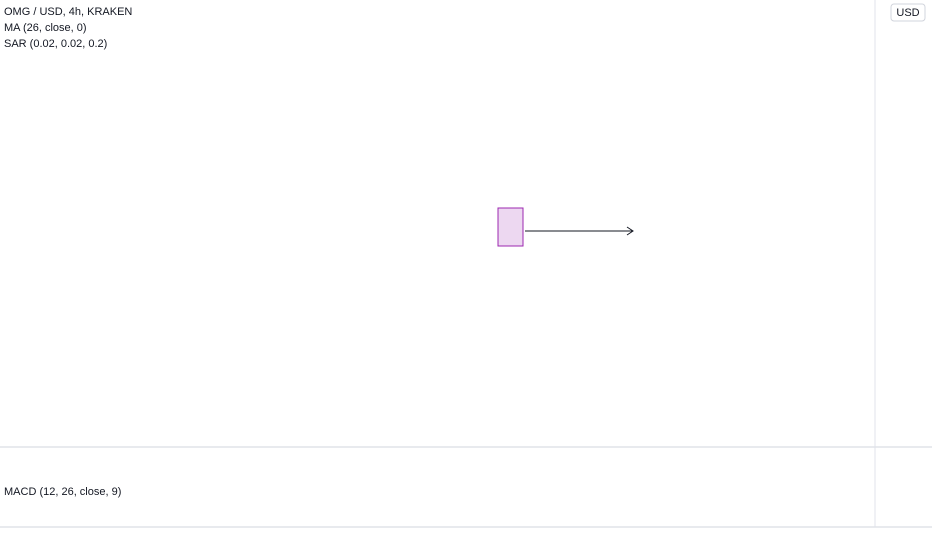  I want to click on legend-ma: MA (26, close, 0), so click(45, 28).